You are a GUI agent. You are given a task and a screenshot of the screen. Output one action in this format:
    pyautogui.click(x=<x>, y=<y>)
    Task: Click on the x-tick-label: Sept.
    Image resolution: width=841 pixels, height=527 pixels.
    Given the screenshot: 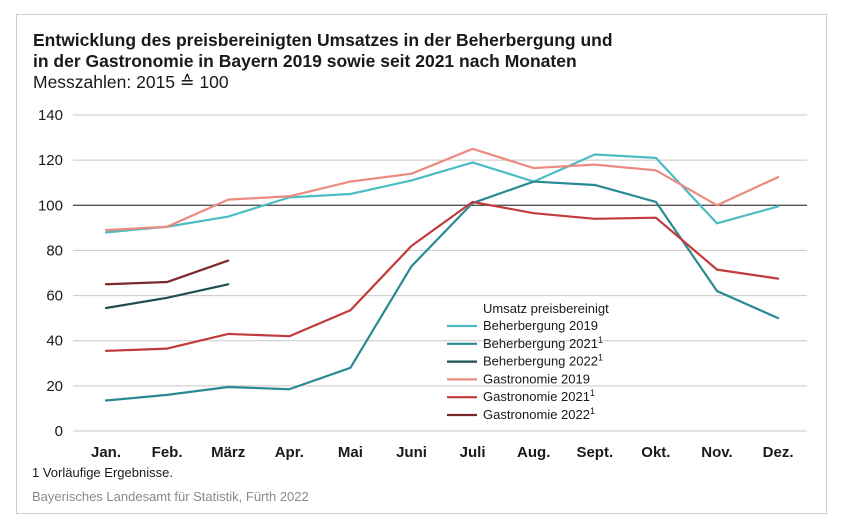 What is the action you would take?
    pyautogui.click(x=594, y=452)
    